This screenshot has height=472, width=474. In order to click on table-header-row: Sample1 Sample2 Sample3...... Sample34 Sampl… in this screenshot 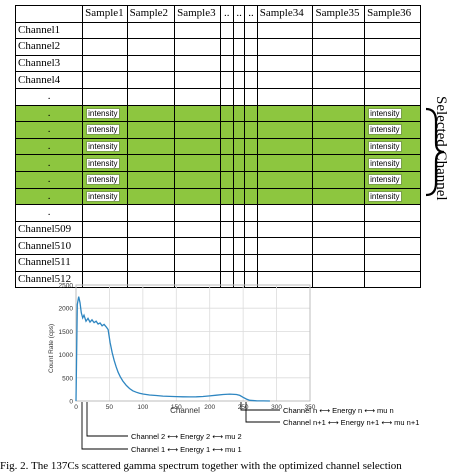, I will do `click(217, 14)`.